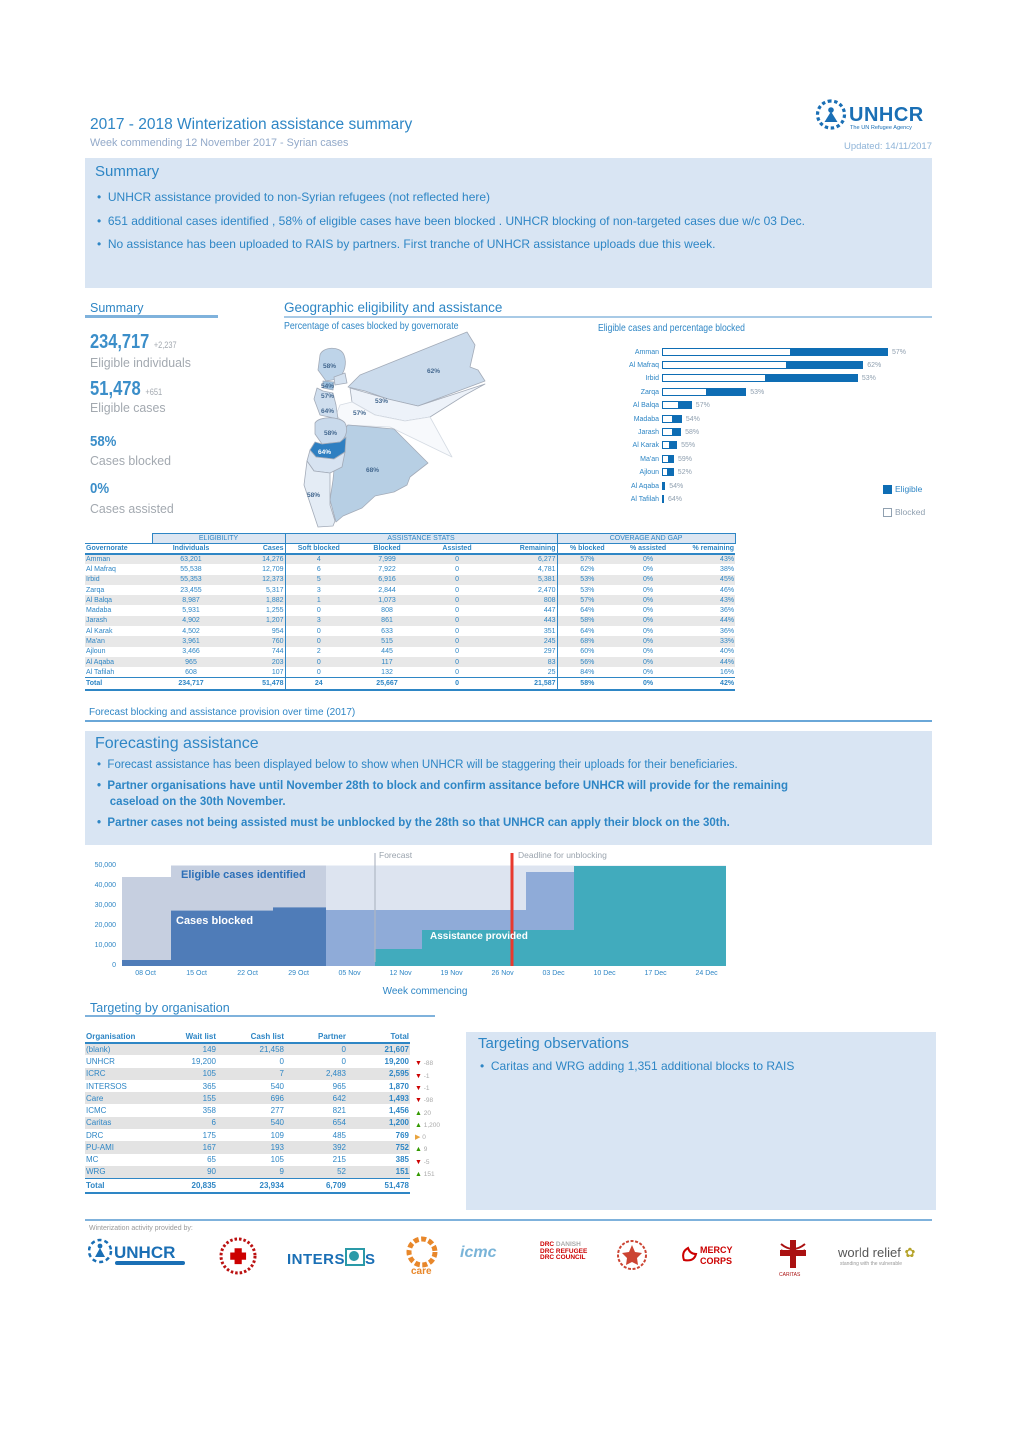 The image size is (1024, 1449). What do you see at coordinates (881, 128) in the screenshot?
I see `svg-text: The UN Refugee Agency` at bounding box center [881, 128].